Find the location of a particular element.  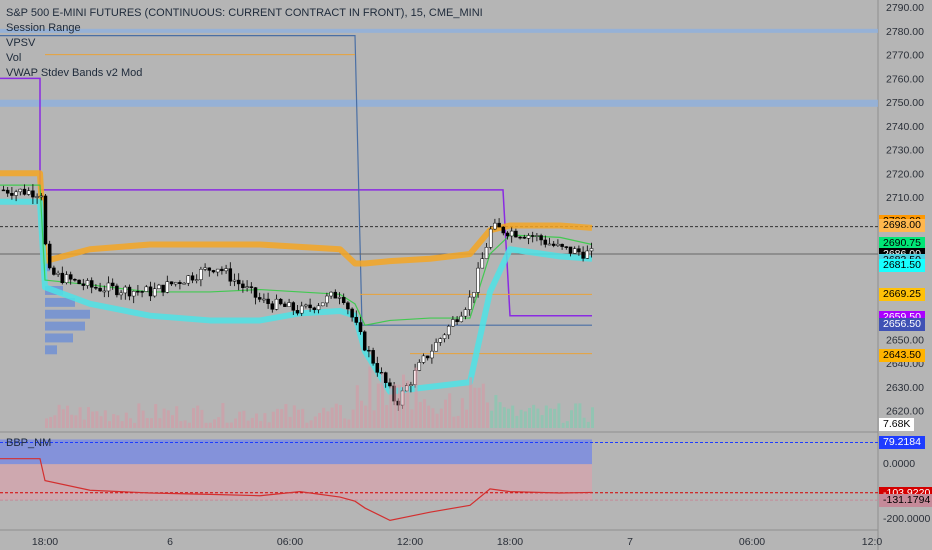

x-tick-label: 06:00 is located at coordinates (290, 542).